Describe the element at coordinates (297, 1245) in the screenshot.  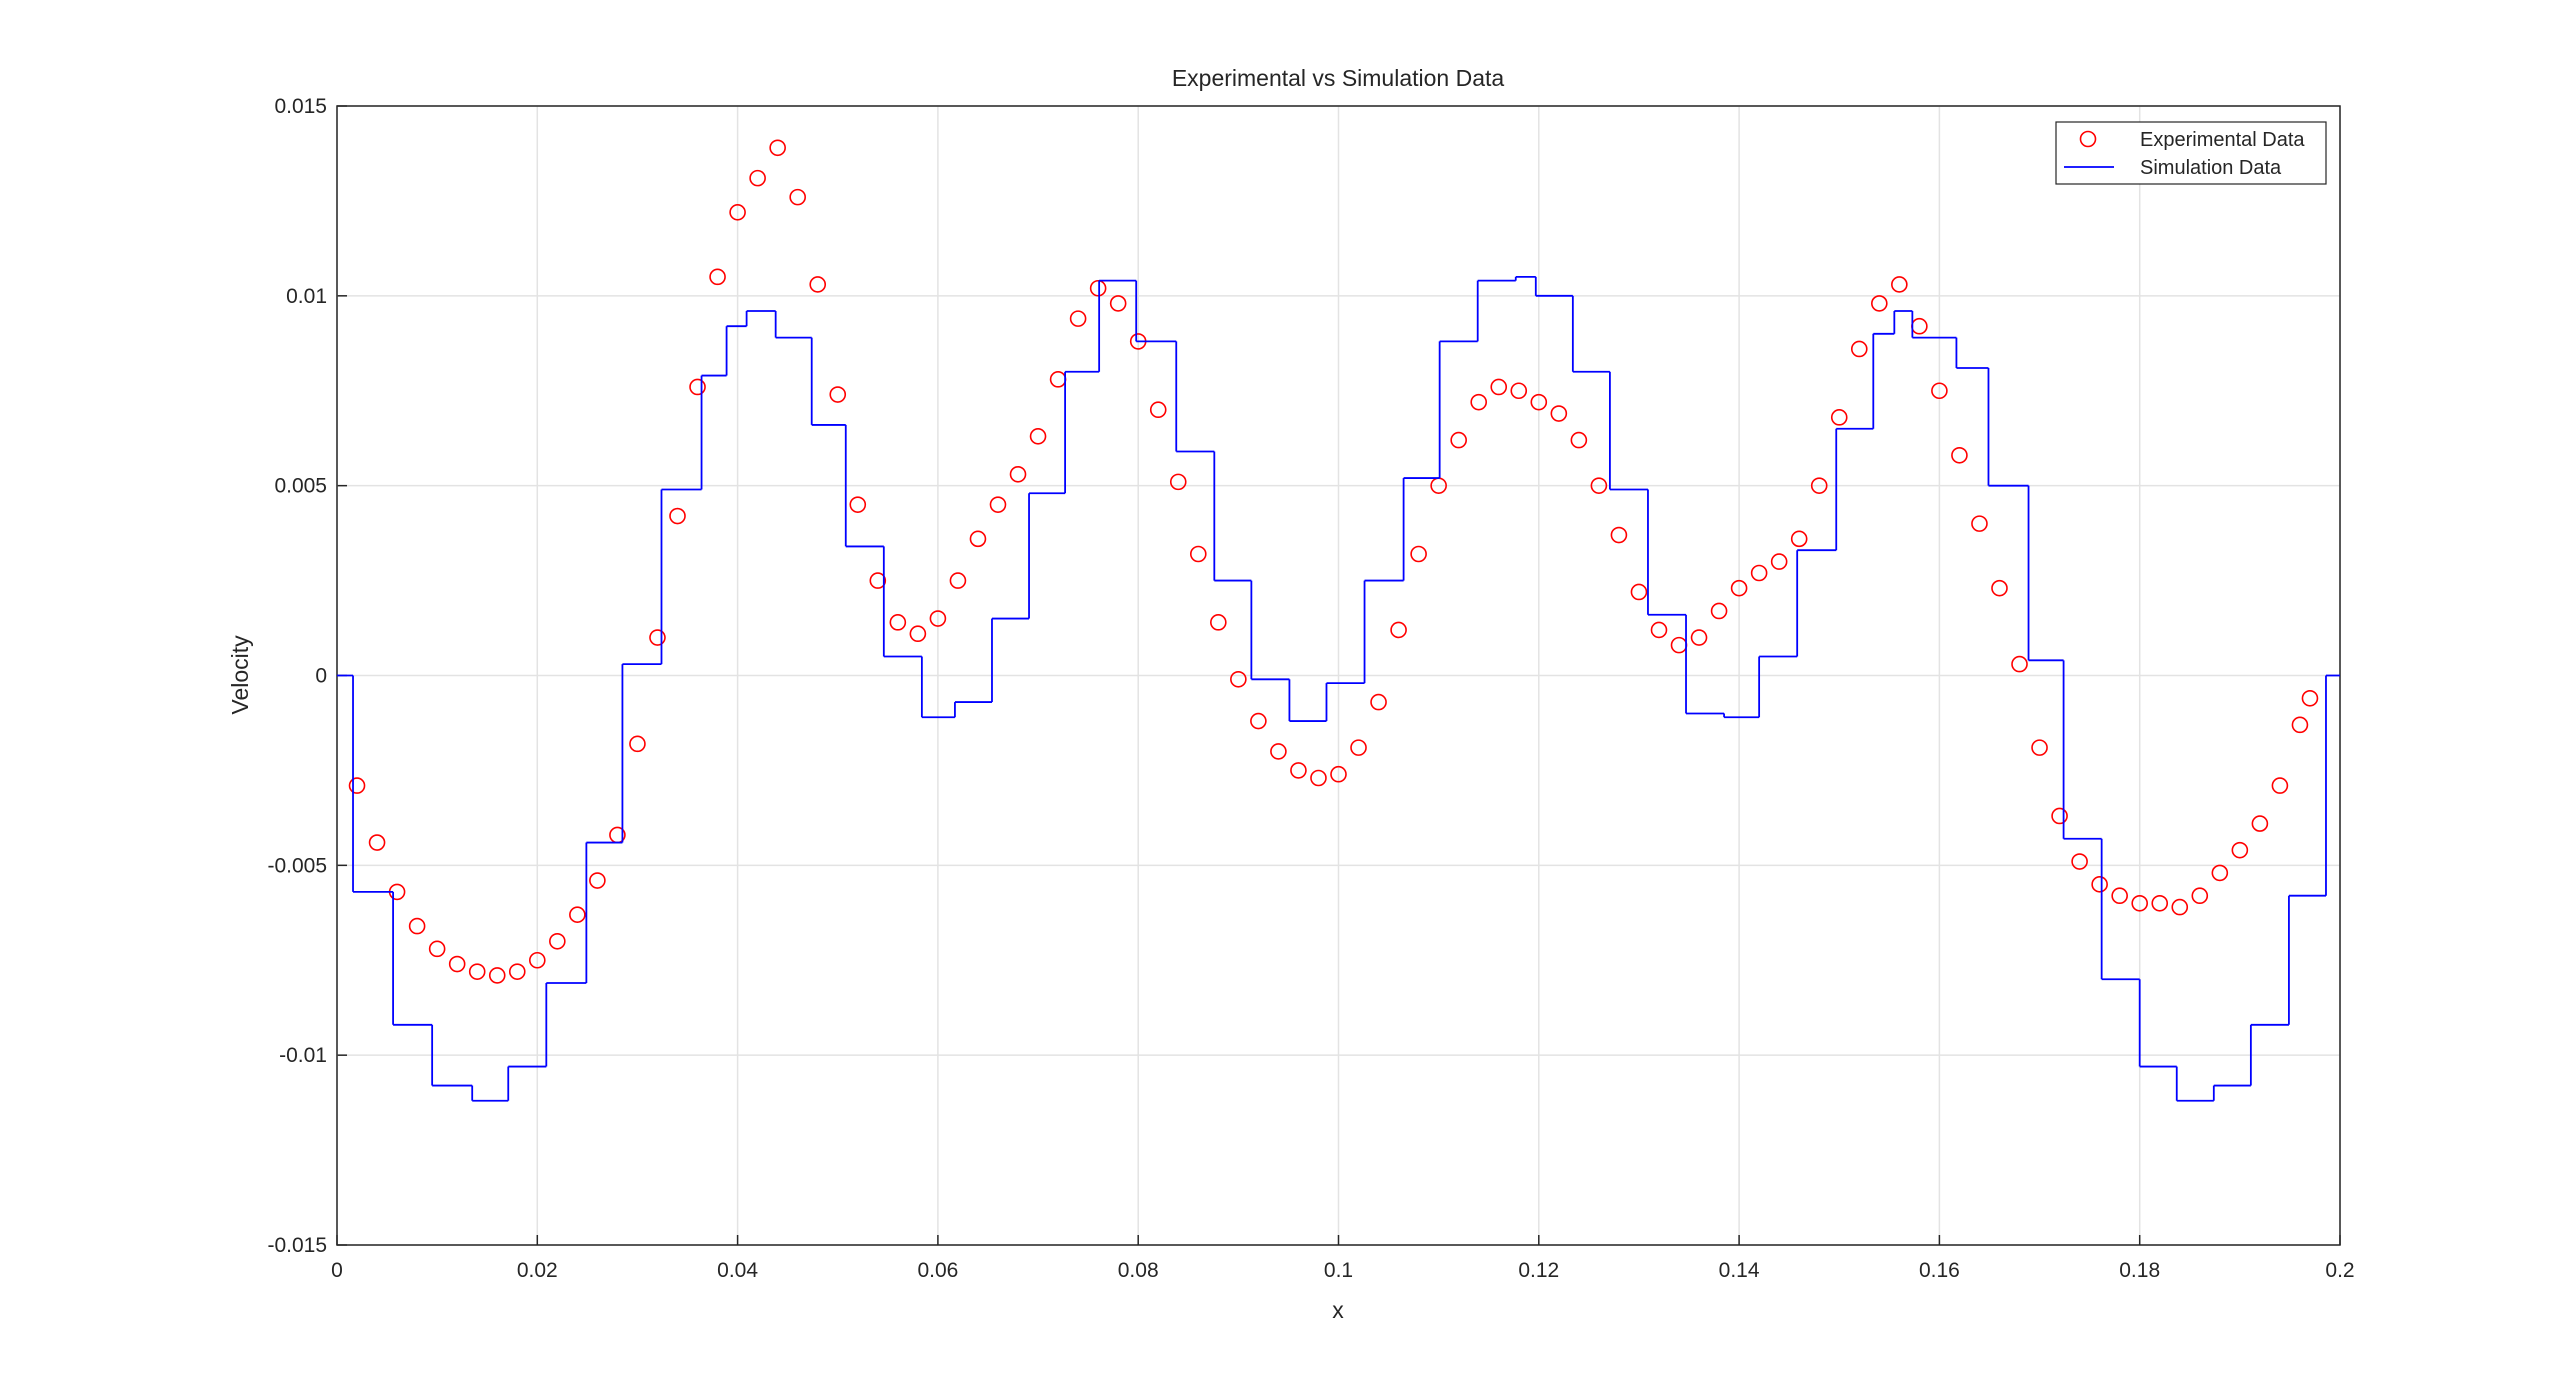
I see `y-tick-label: -0.015` at that location.